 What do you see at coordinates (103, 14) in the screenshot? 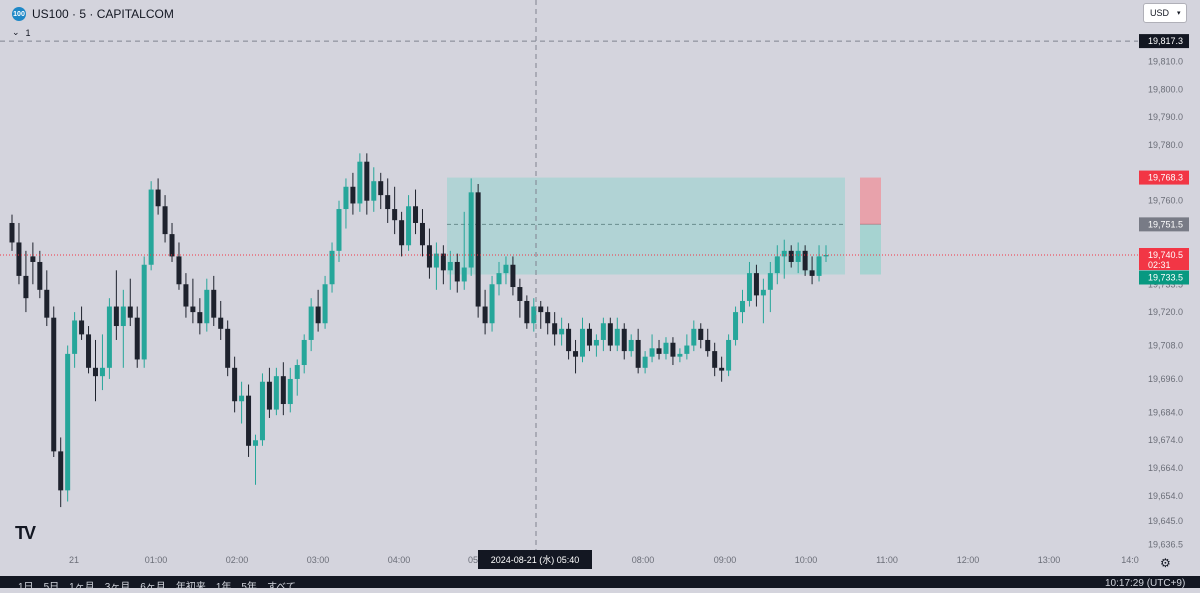
I see `symbol-title: US100 · 5 · CAPITALCOM` at bounding box center [103, 14].